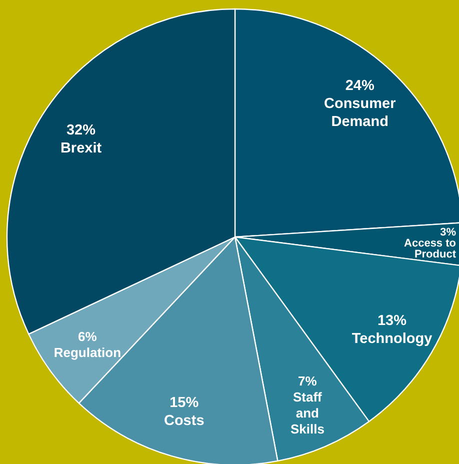  Describe the element at coordinates (184, 421) in the screenshot. I see `slice-label: Costs` at that location.